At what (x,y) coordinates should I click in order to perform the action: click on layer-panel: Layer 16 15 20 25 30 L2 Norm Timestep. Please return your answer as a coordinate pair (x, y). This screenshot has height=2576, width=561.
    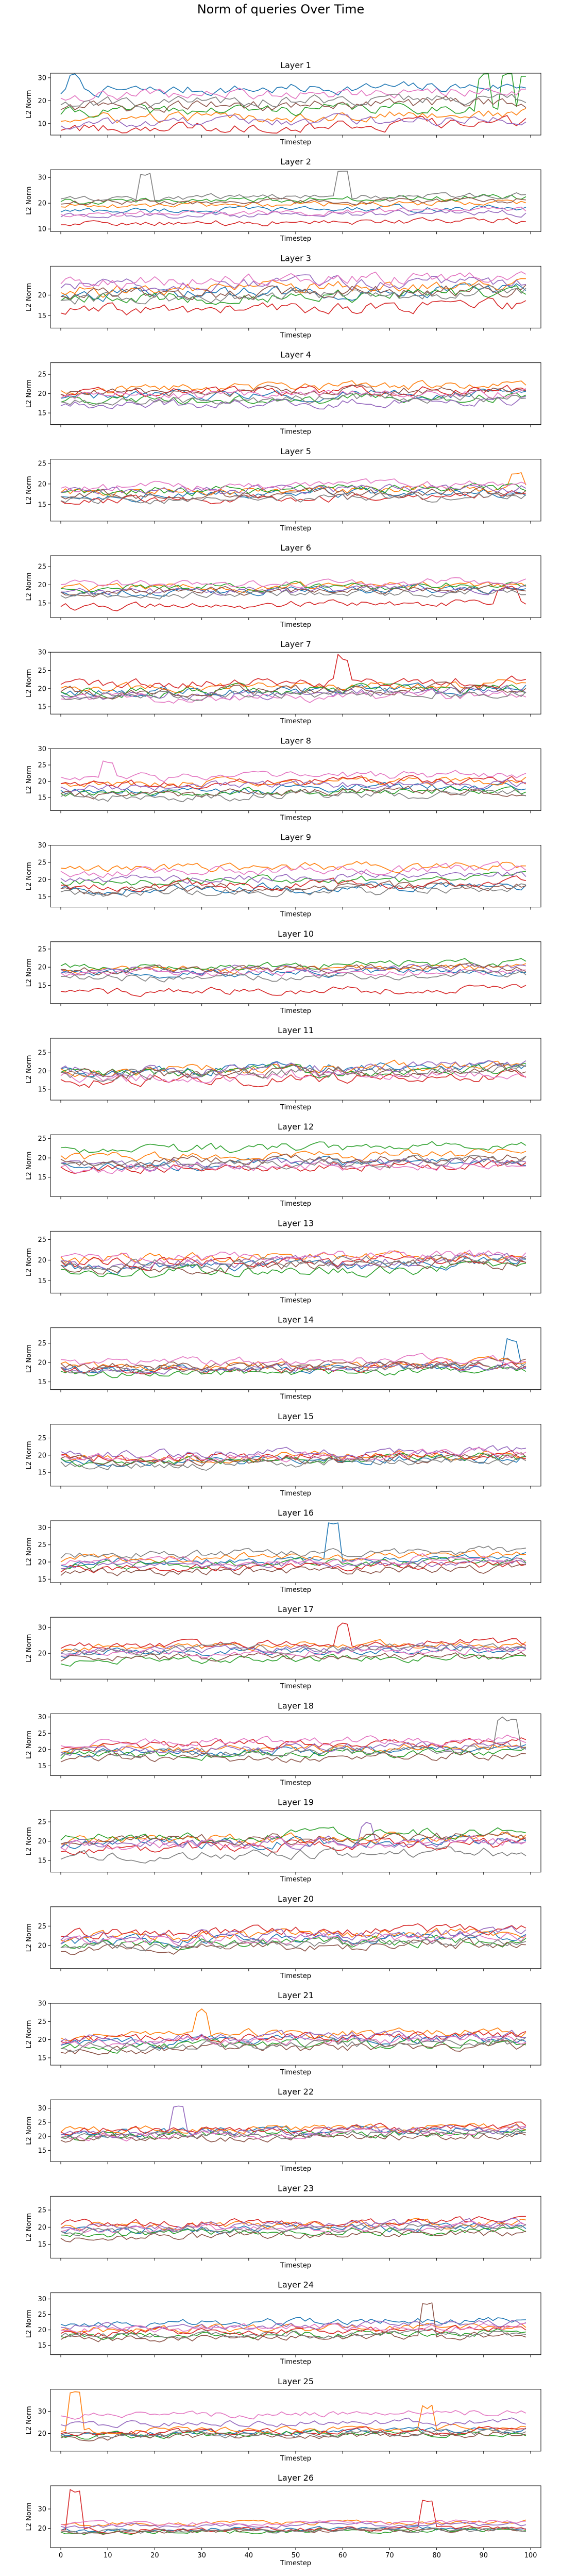
    Looking at the image, I should click on (283, 1551).